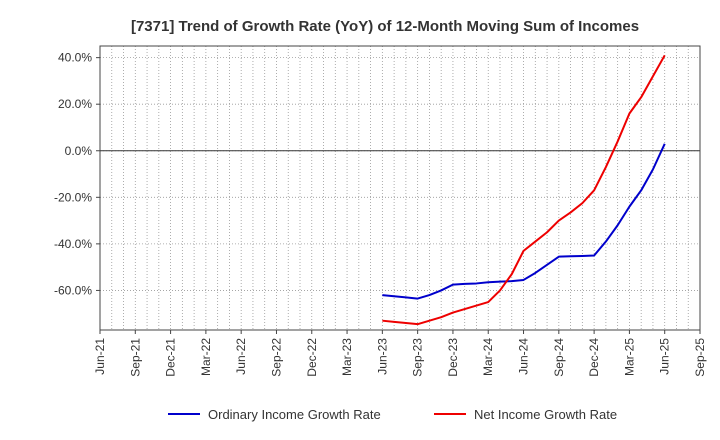 This screenshot has width=720, height=440. I want to click on x-tick-label: Mar-22, so click(206, 357).